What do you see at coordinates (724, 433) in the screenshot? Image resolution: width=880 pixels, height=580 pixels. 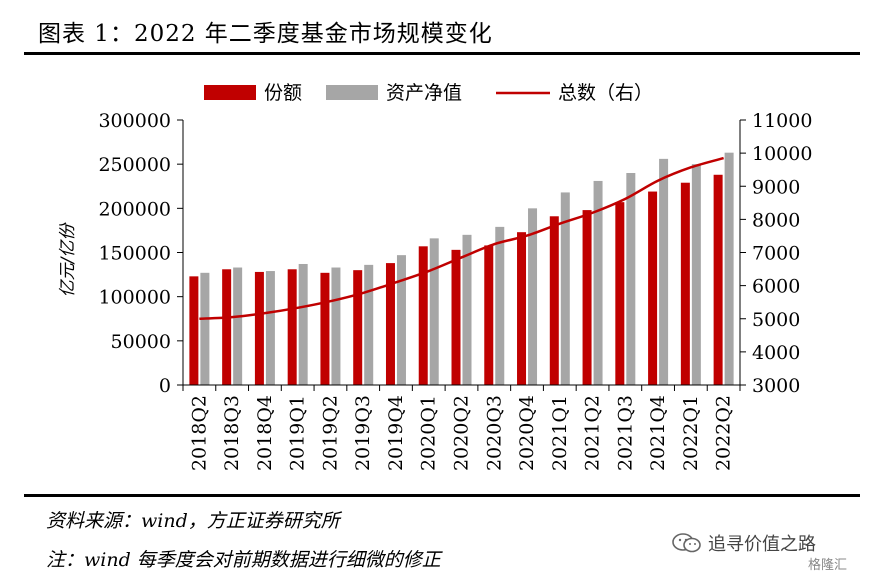 I see `x-tick-label: 2022Q2` at bounding box center [724, 433].